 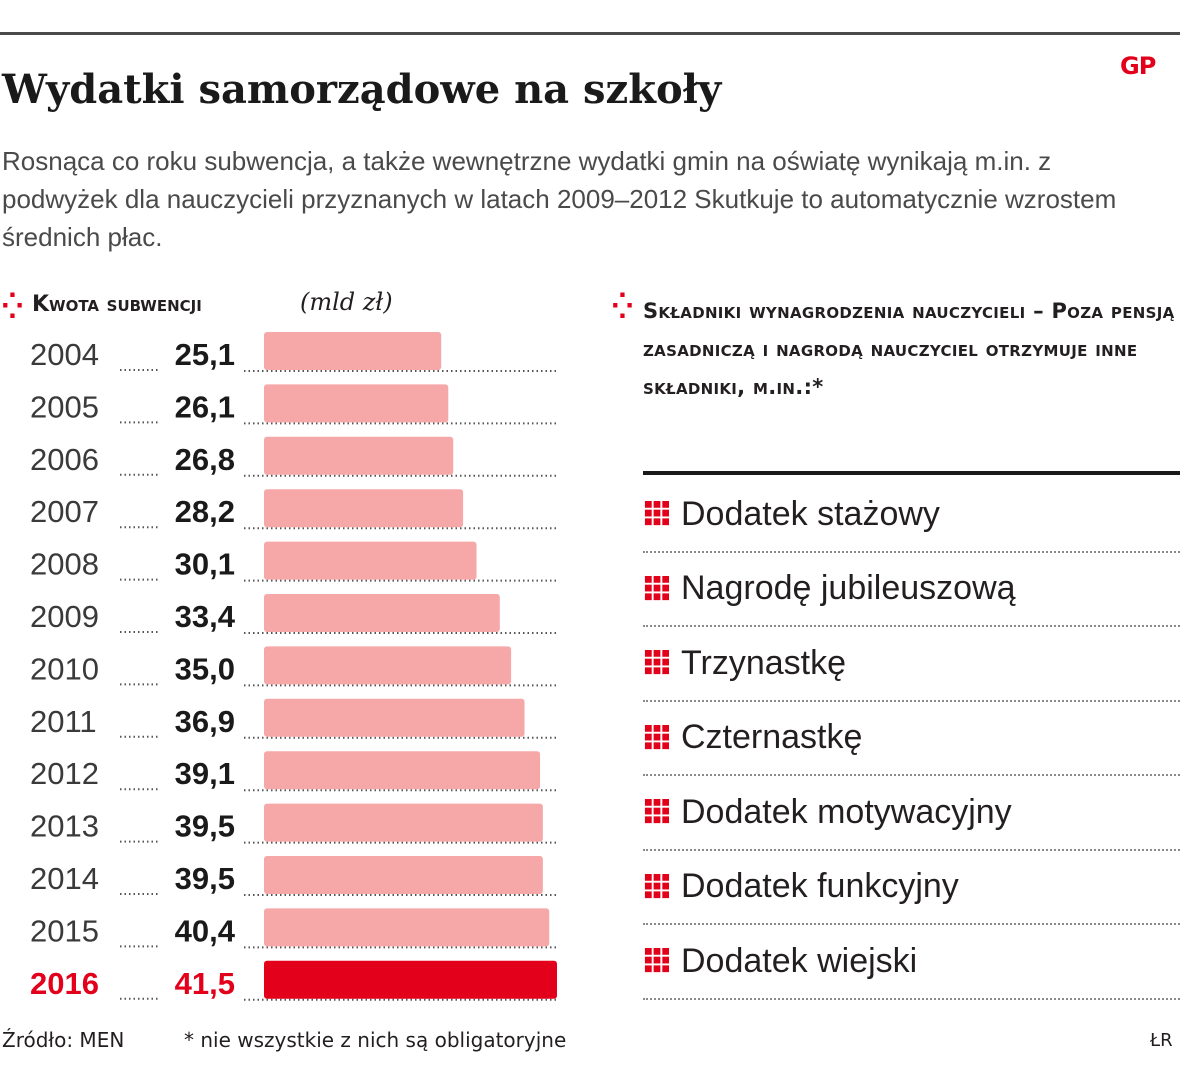 I want to click on list-item: Trzynastkę, so click(x=911, y=664).